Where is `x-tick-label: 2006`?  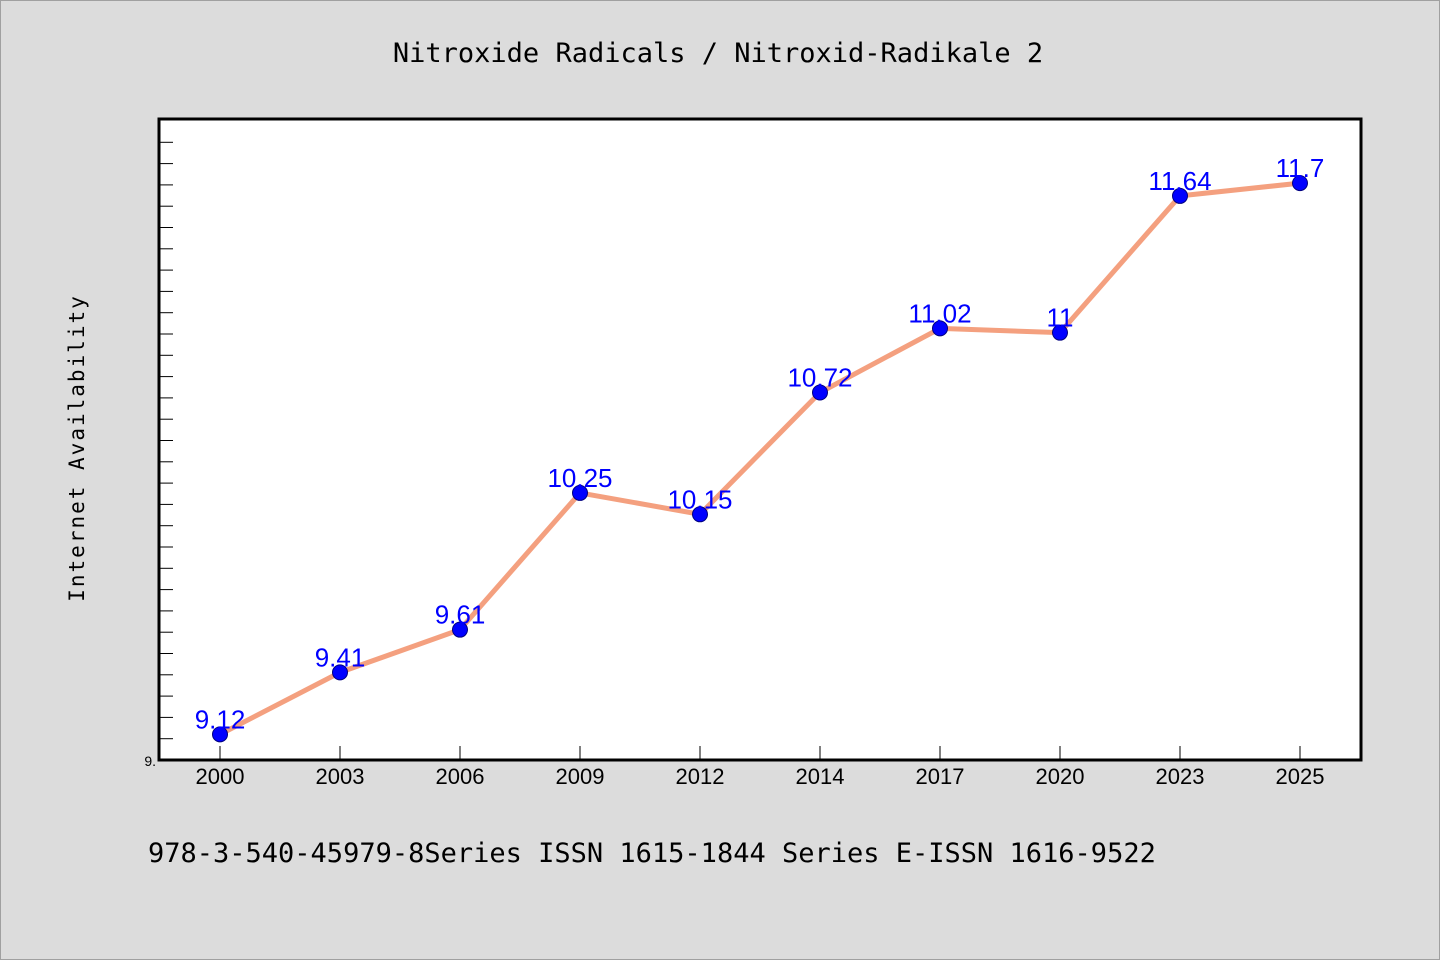
x-tick-label: 2006 is located at coordinates (460, 776).